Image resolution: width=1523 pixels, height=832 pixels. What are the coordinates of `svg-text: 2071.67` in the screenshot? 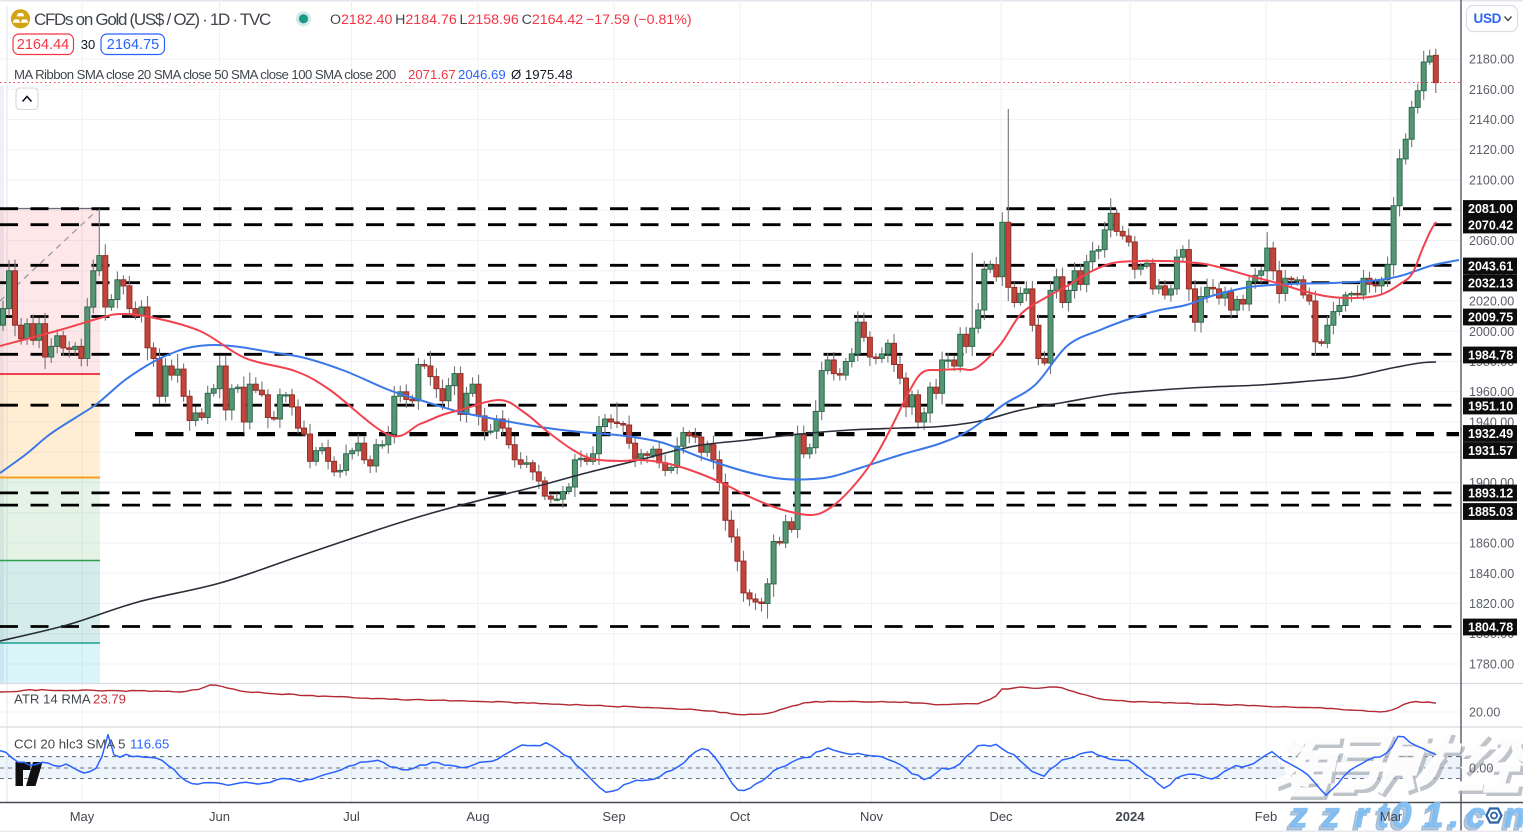 It's located at (432, 74).